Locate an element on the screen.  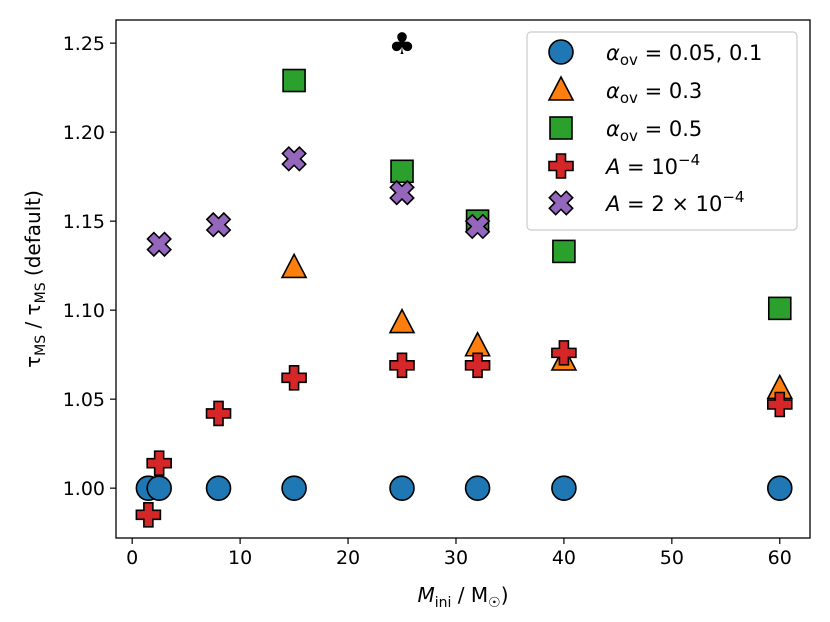
y-tick-label-0: 1.00 is located at coordinates (84, 489).